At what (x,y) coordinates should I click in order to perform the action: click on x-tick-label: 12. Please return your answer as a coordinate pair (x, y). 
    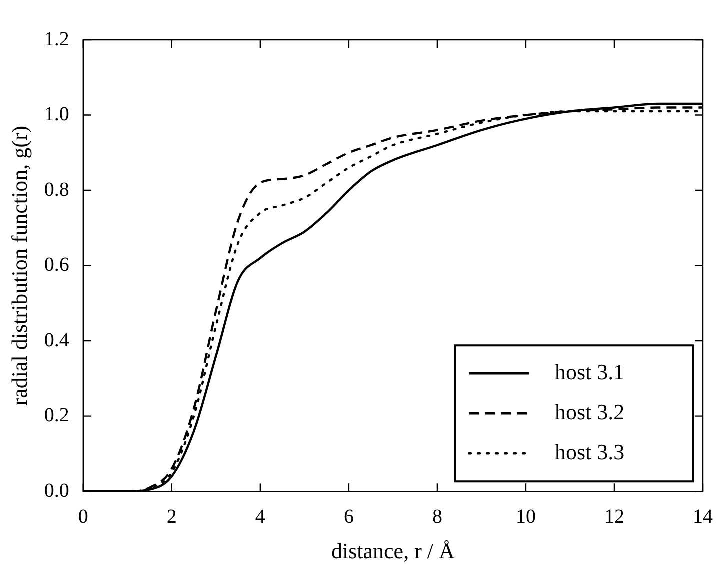
    Looking at the image, I should click on (614, 517).